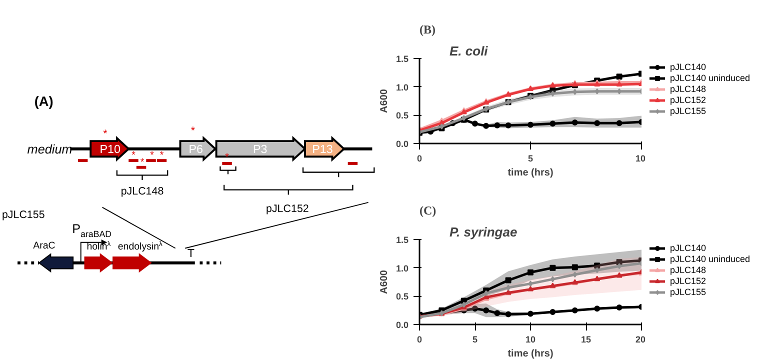  What do you see at coordinates (195, 149) in the screenshot?
I see `text: P6` at bounding box center [195, 149].